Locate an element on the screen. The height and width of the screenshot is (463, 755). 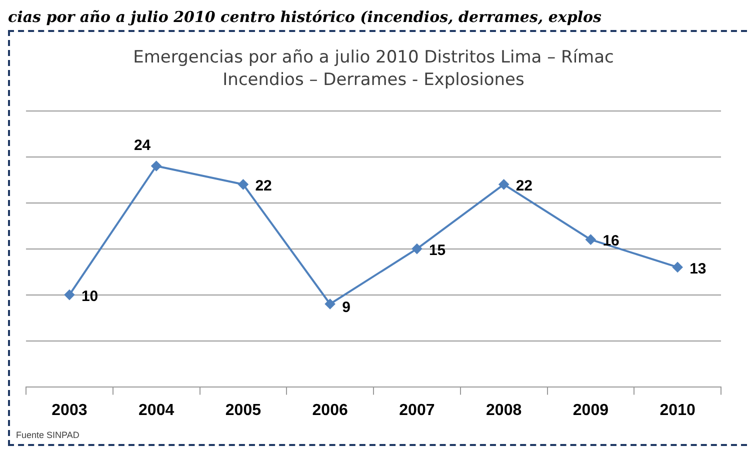
data-label: 13 is located at coordinates (698, 269).